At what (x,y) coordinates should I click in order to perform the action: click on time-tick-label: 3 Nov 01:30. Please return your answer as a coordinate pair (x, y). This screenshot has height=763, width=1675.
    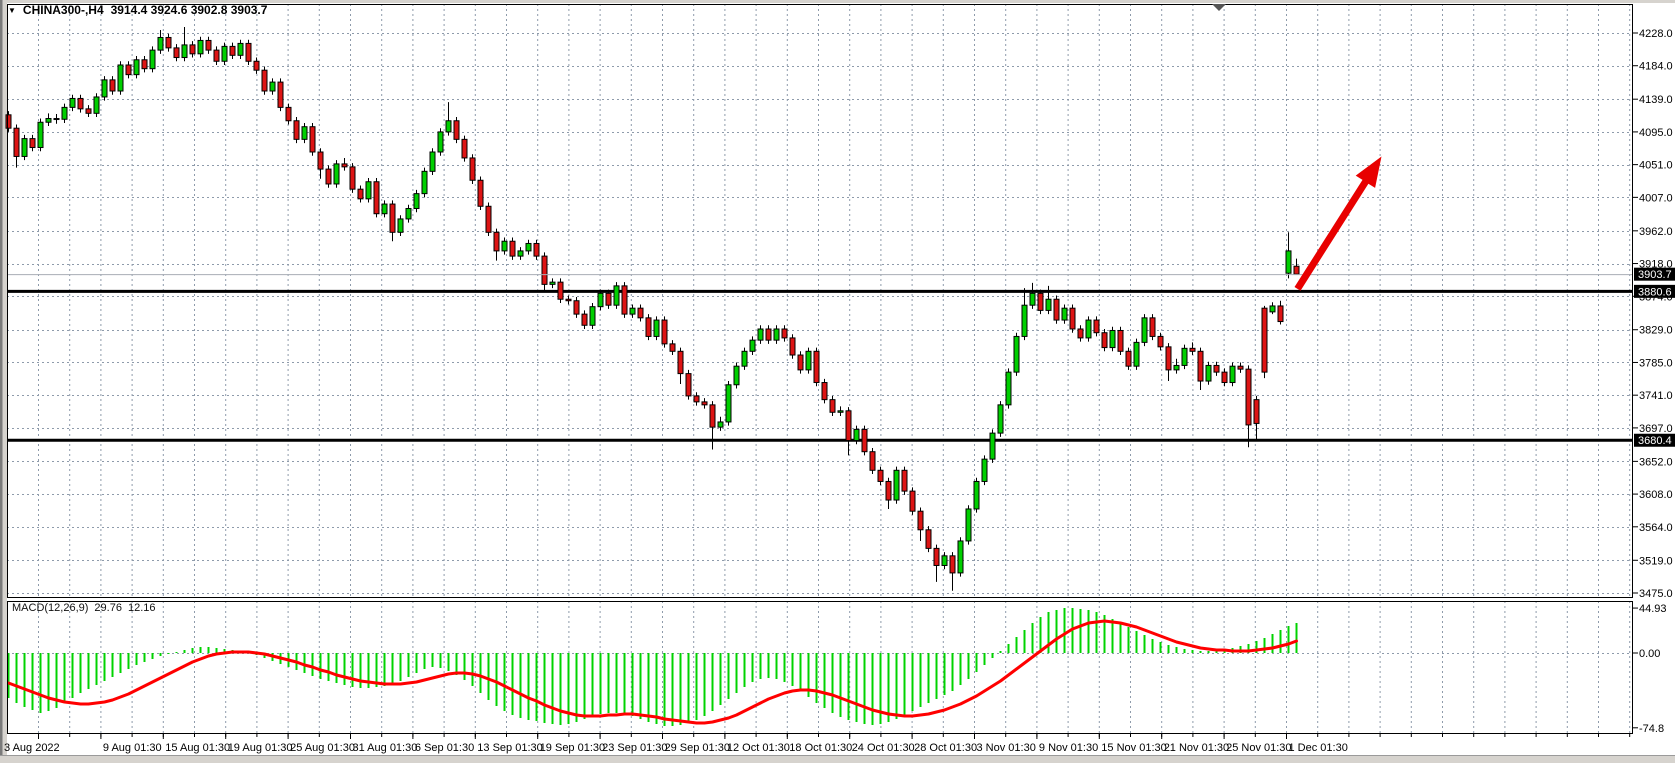
    Looking at the image, I should click on (1006, 748).